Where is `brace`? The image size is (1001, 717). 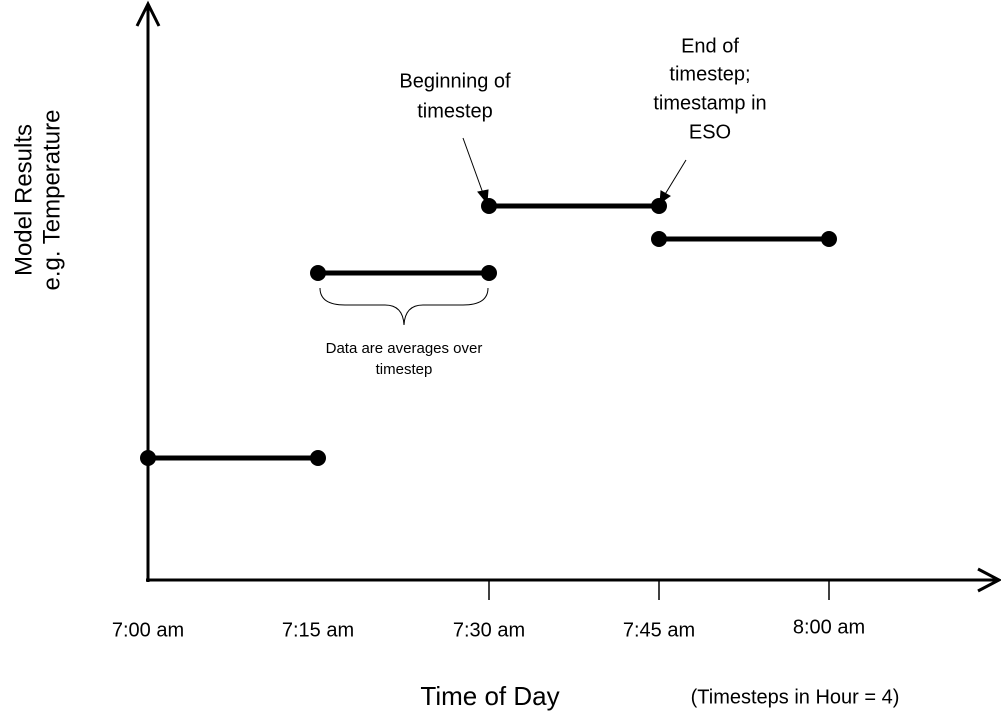
brace is located at coordinates (404, 306).